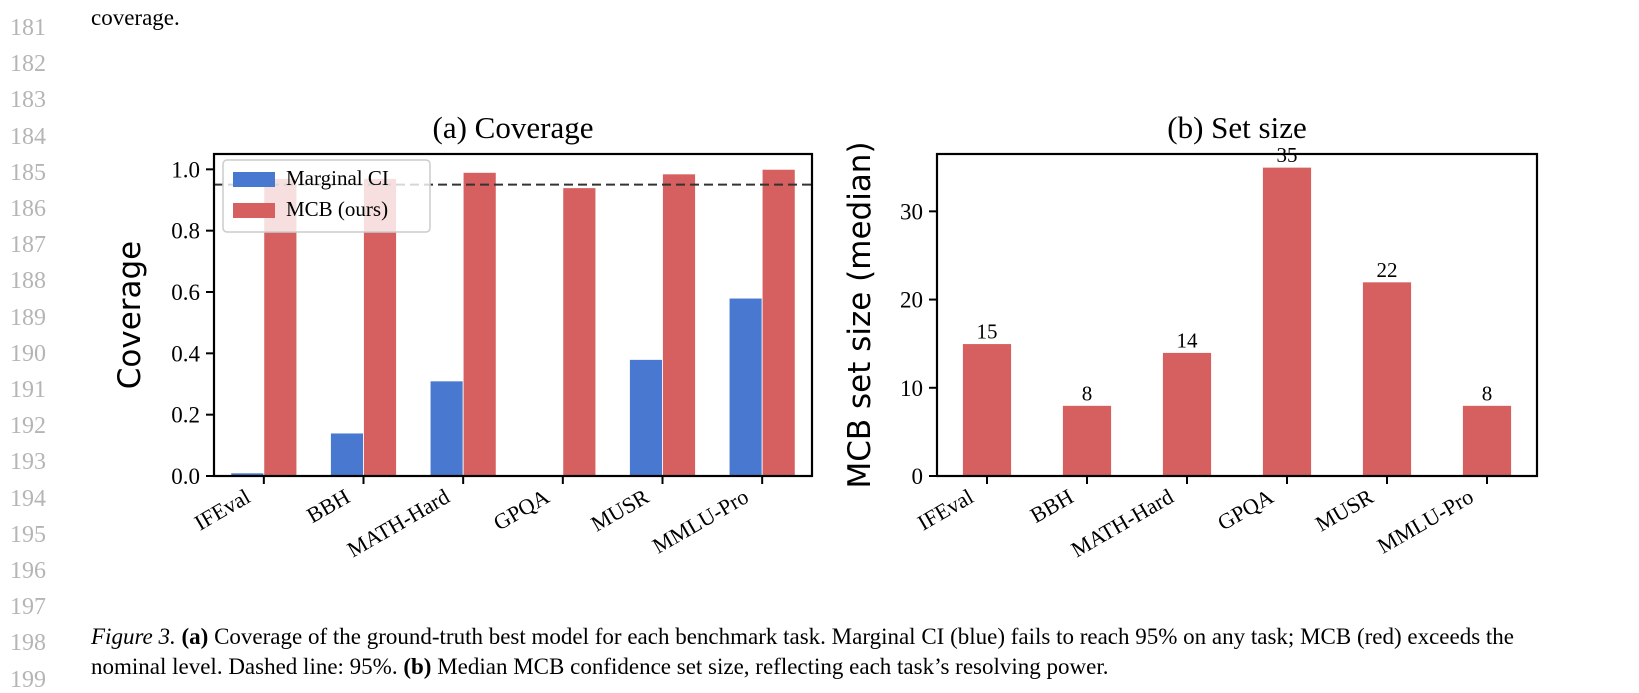 The height and width of the screenshot is (693, 1639). What do you see at coordinates (185, 353) in the screenshot?
I see `y-tick-label: 0.4` at bounding box center [185, 353].